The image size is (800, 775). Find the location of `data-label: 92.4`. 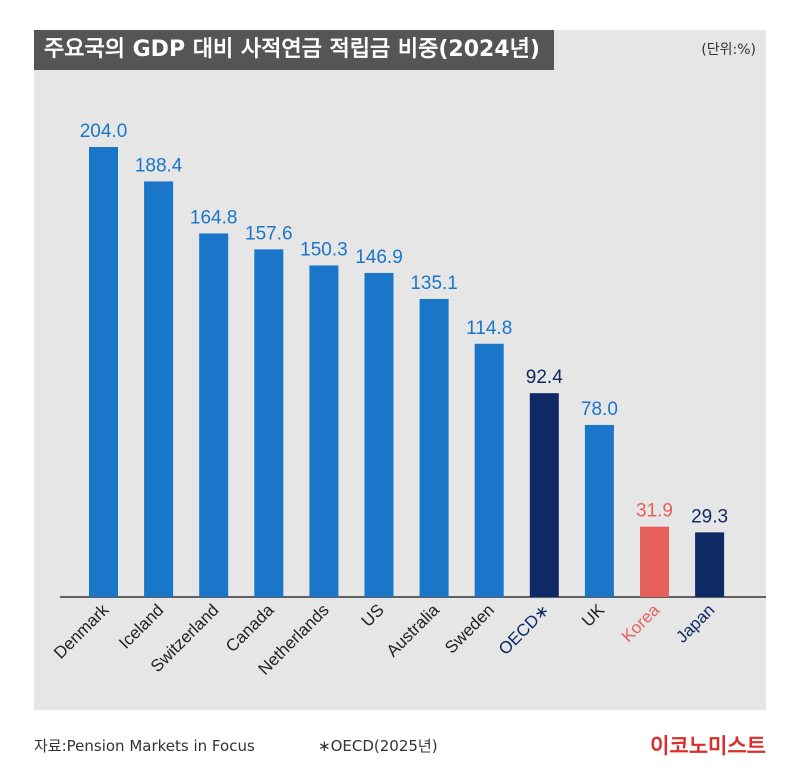

data-label: 92.4 is located at coordinates (544, 377).